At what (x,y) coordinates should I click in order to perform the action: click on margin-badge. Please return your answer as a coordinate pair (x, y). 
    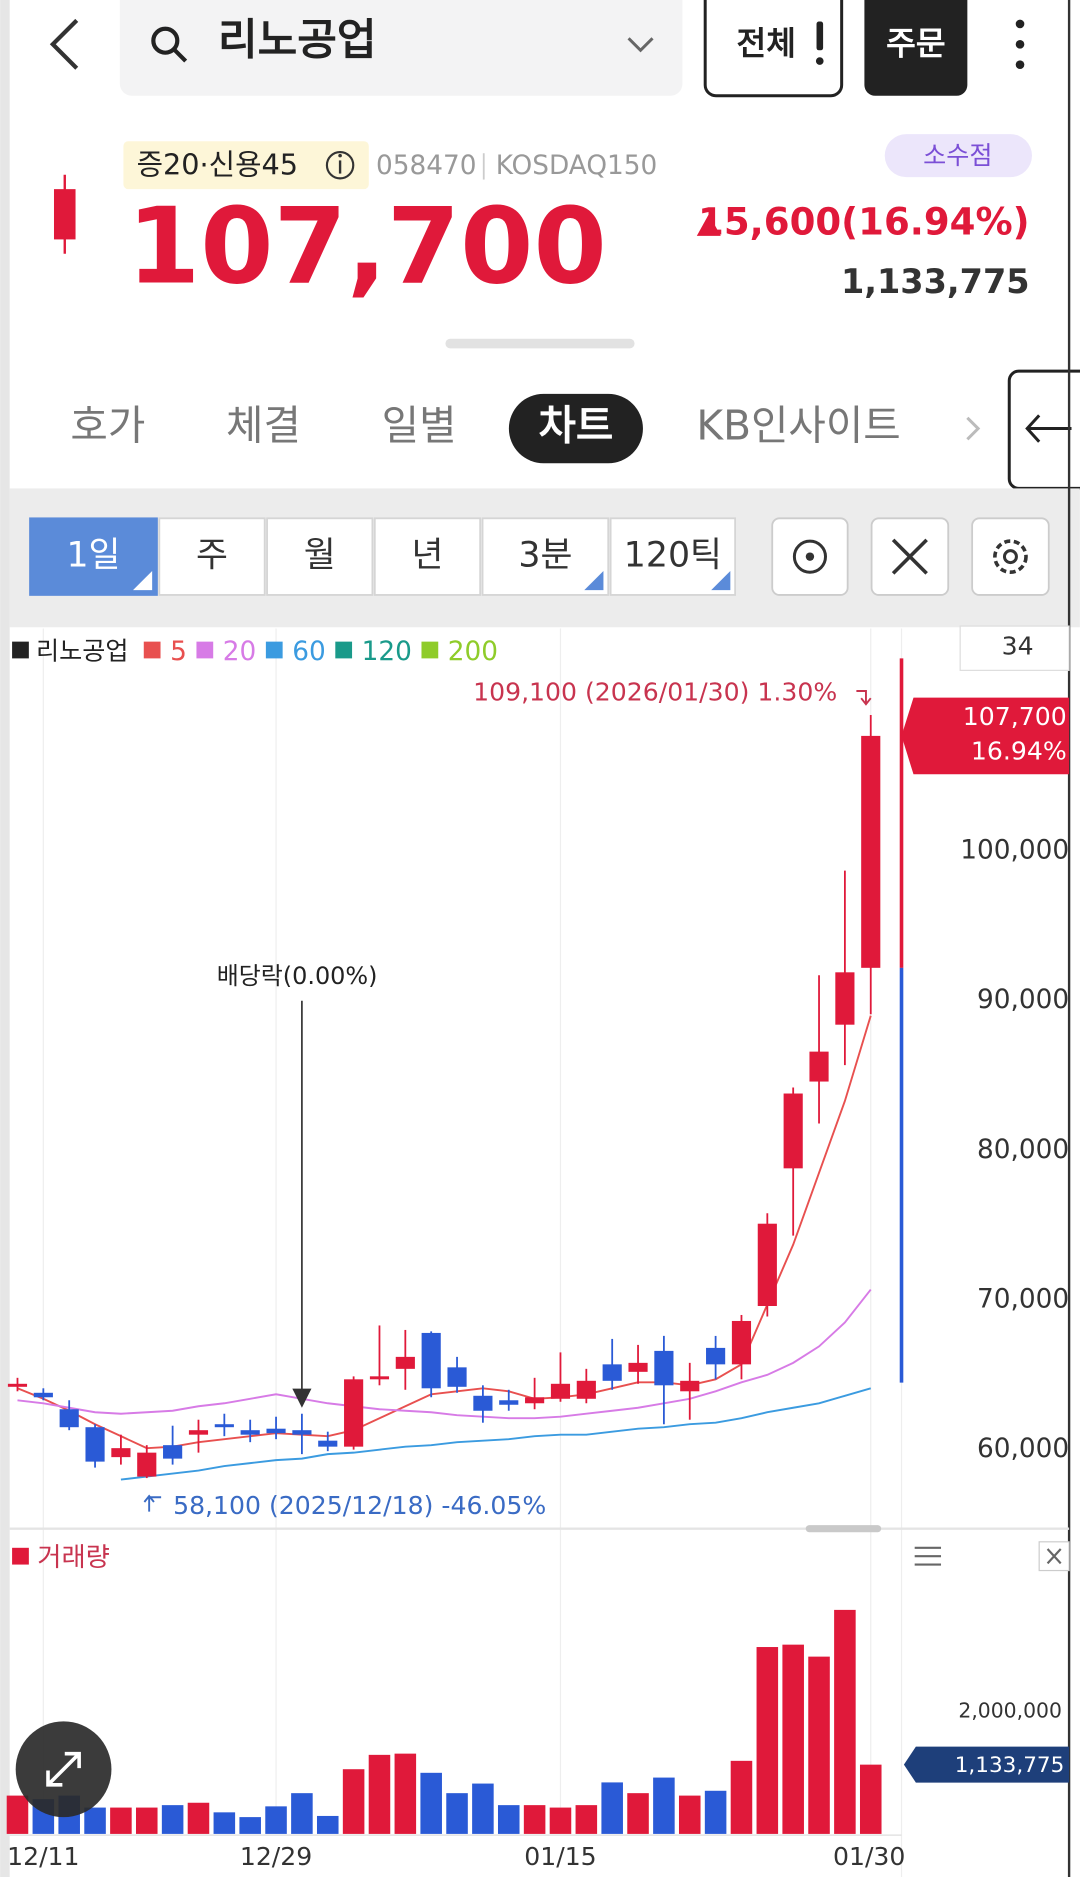
    Looking at the image, I should click on (246, 165).